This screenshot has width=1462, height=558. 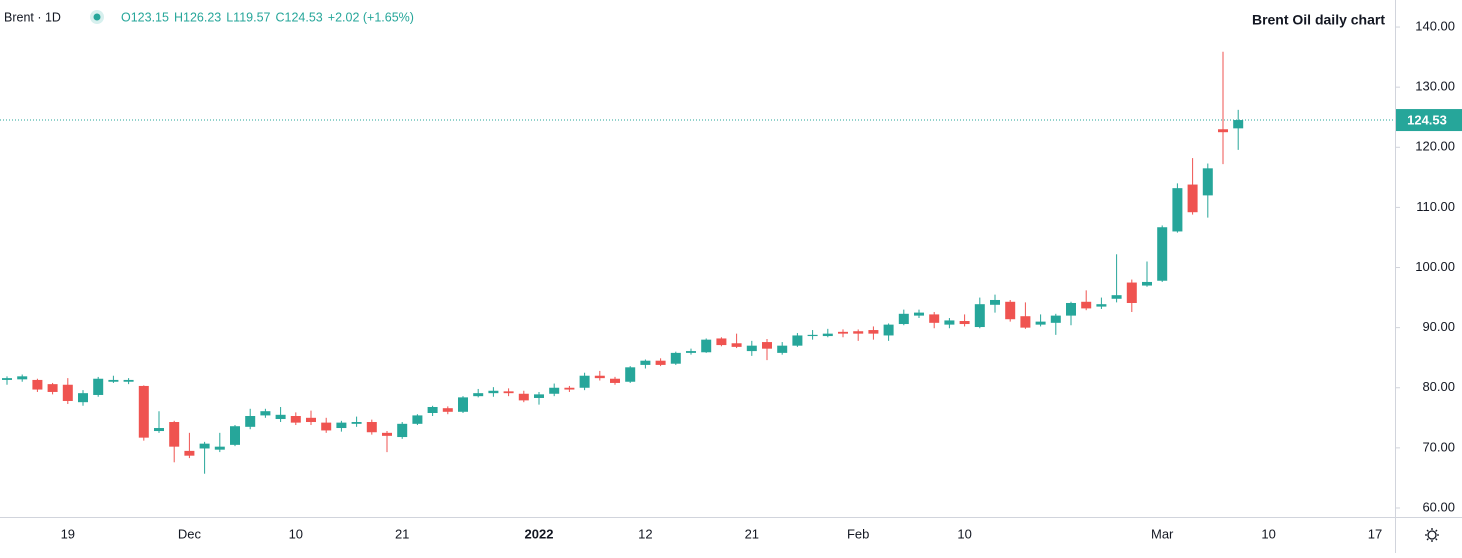 What do you see at coordinates (145, 17) in the screenshot?
I see `header-ohlc: O123.15` at bounding box center [145, 17].